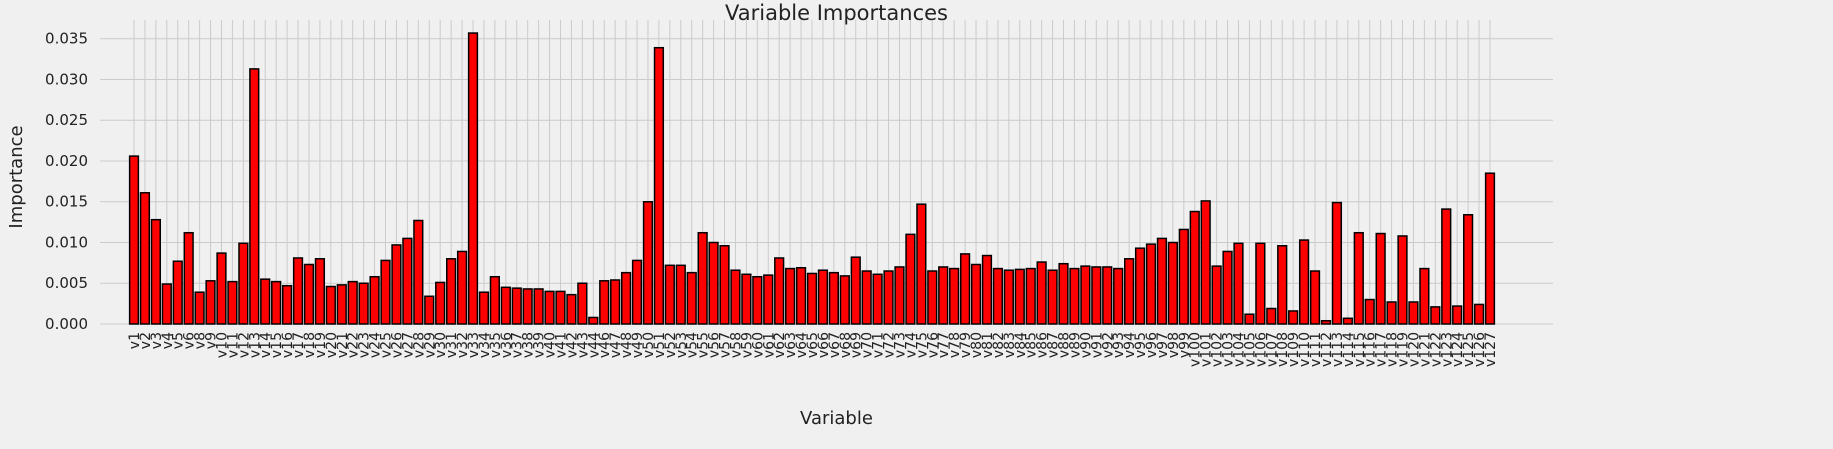 This screenshot has width=1833, height=449. I want to click on bar-v98, so click(1172, 283).